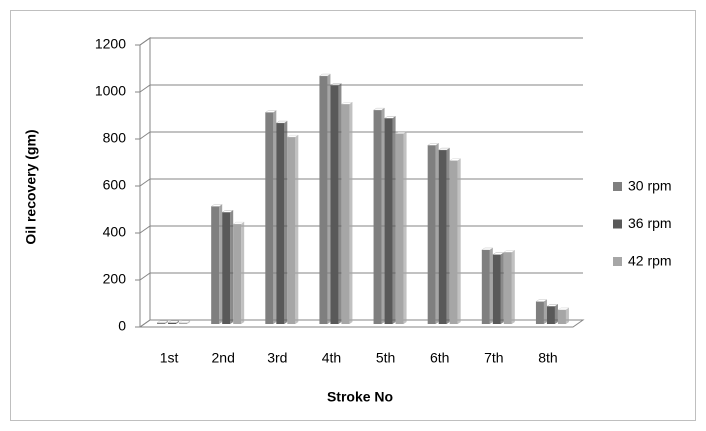 Image resolution: width=706 pixels, height=431 pixels. I want to click on floor, so click(361, 323).